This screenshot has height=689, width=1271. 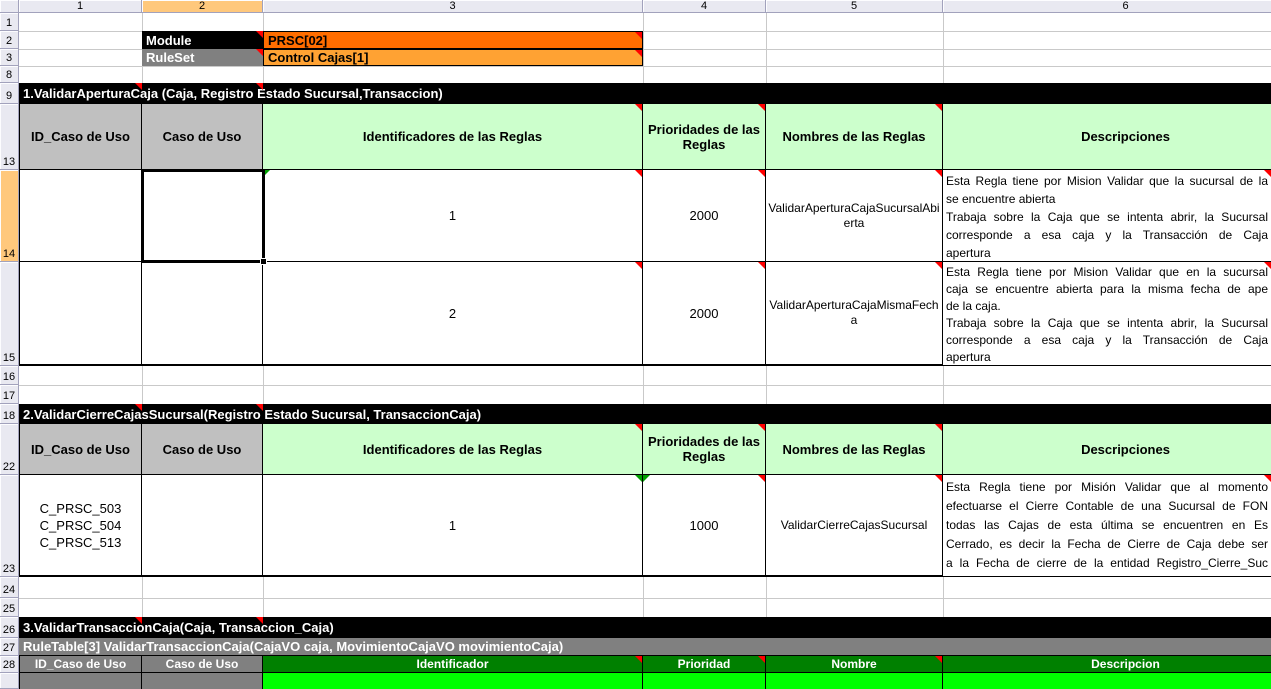 What do you see at coordinates (854, 449) in the screenshot?
I see `s2-header-nombres: Nombres de las Reglas` at bounding box center [854, 449].